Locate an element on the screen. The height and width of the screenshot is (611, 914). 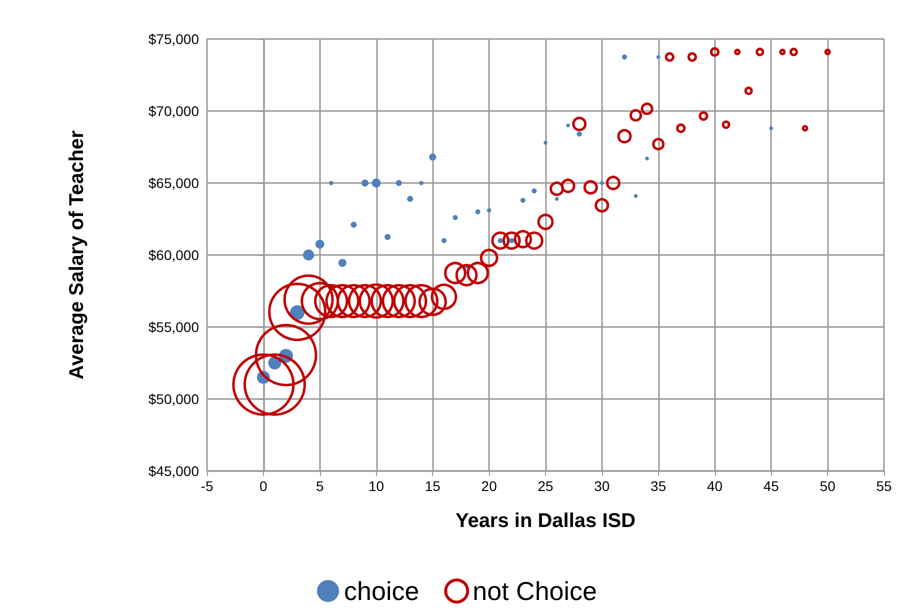
x-tick-label: 25 is located at coordinates (546, 486).